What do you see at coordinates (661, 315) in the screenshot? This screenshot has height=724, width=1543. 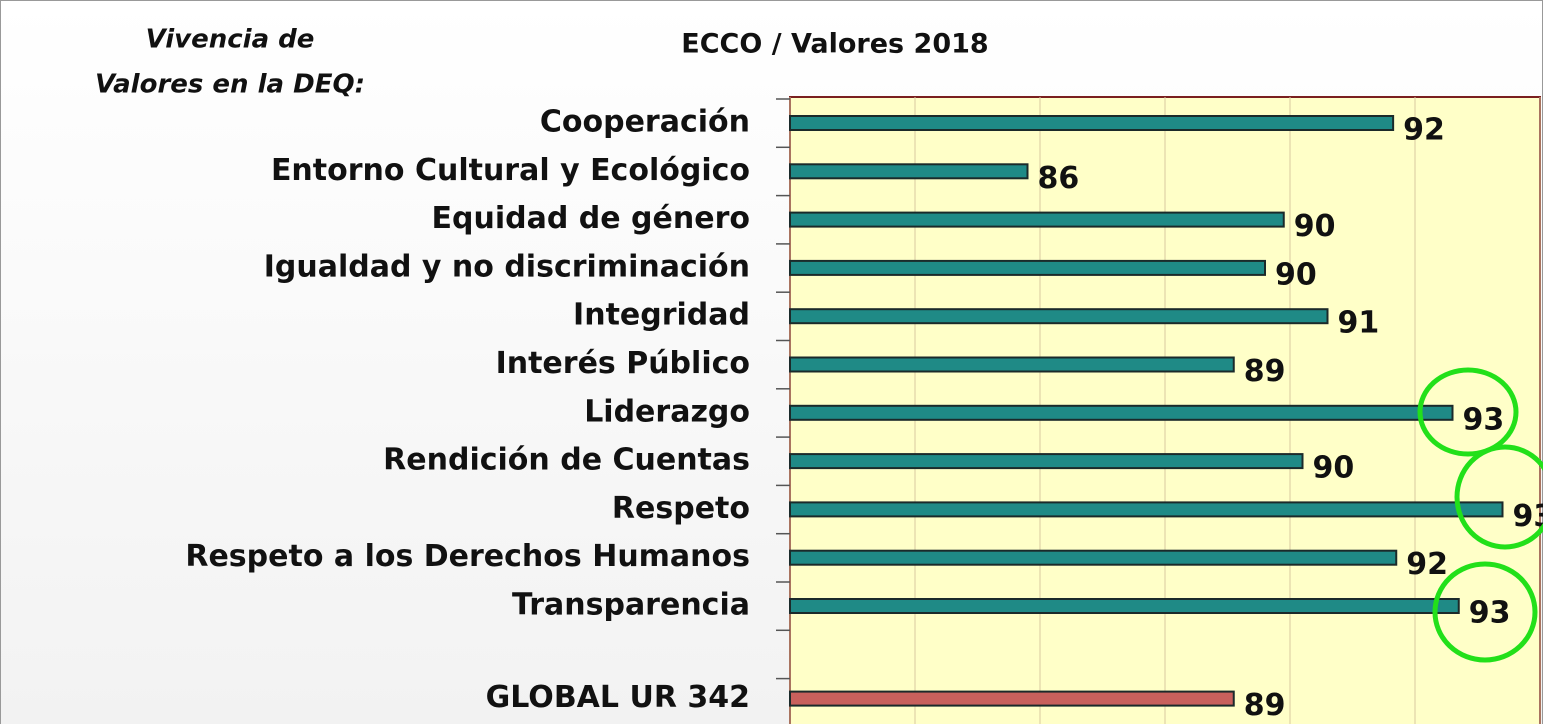 I see `category-label: Integridad` at bounding box center [661, 315].